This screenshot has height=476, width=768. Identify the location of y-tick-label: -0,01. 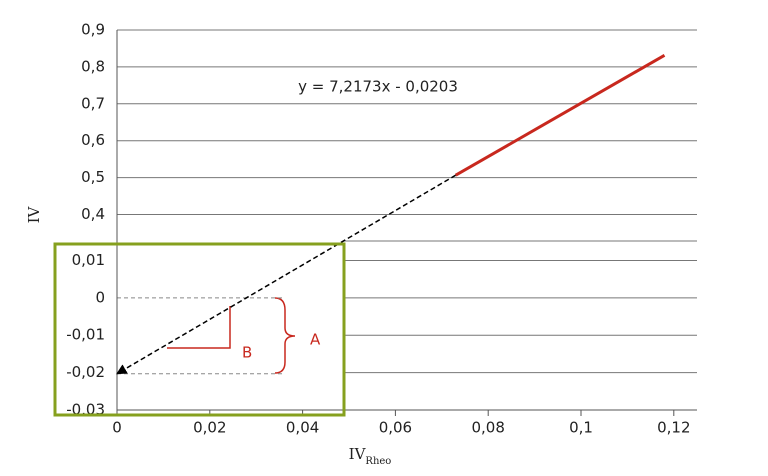
(85, 335).